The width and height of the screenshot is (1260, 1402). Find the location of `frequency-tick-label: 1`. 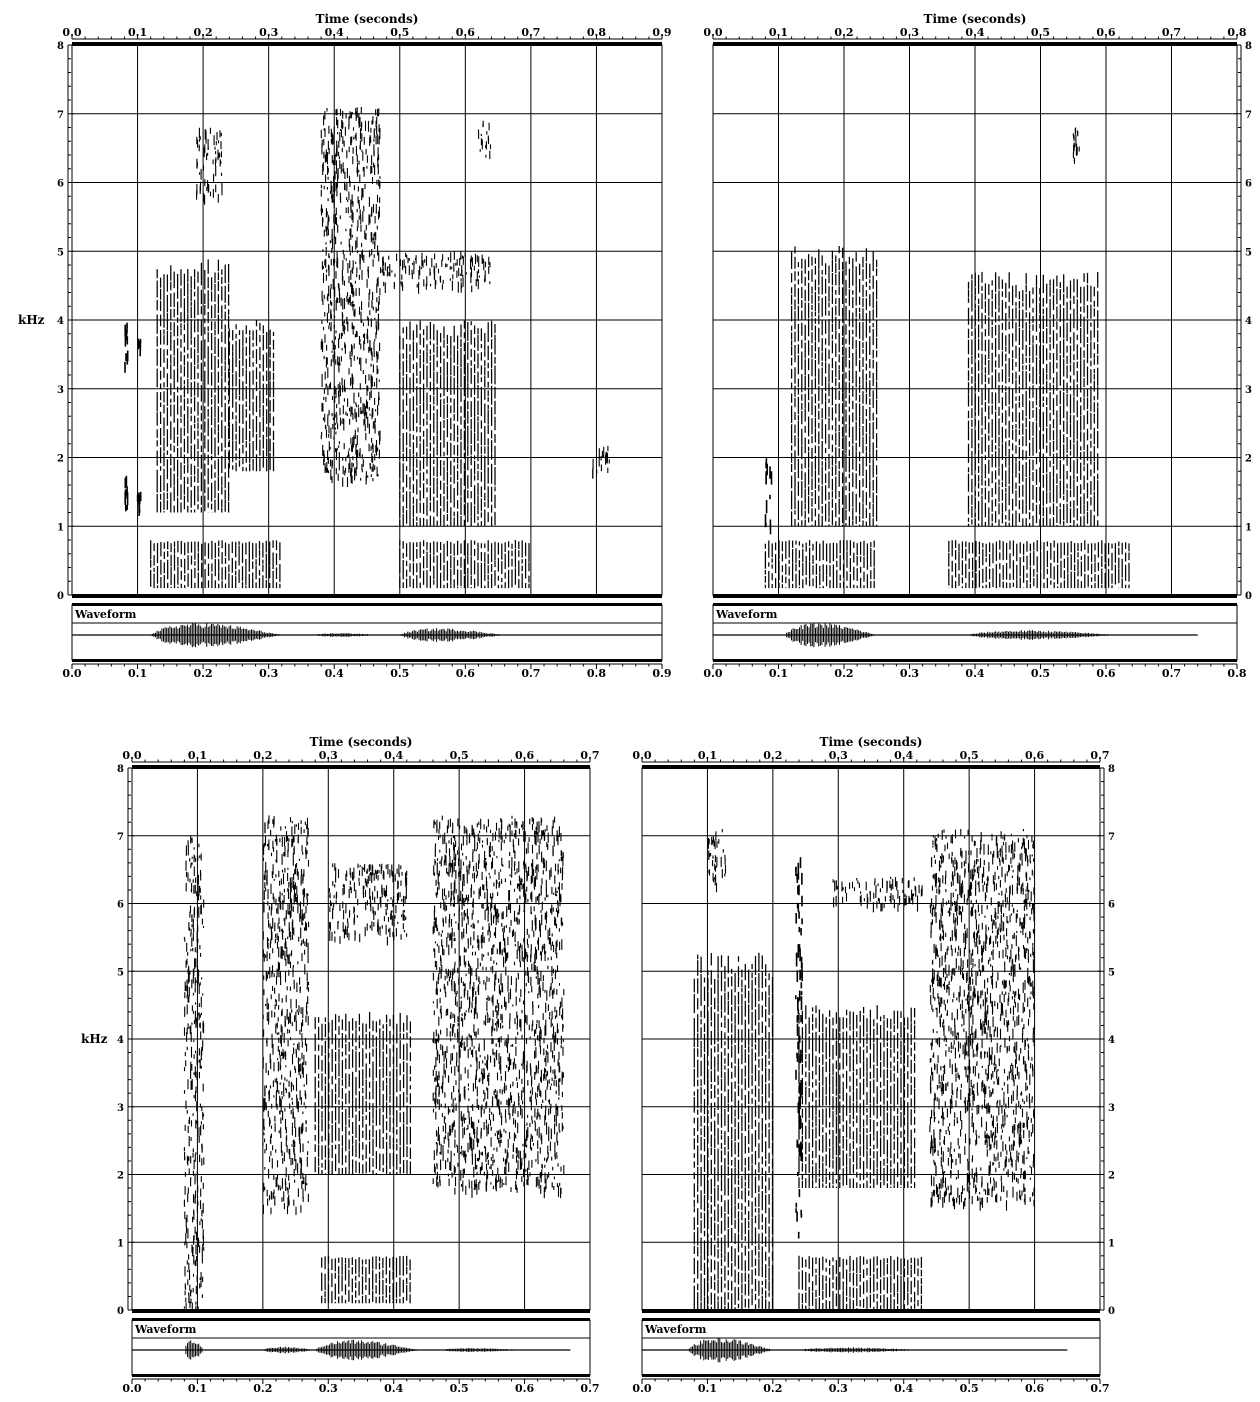

frequency-tick-label: 1 is located at coordinates (1248, 527).